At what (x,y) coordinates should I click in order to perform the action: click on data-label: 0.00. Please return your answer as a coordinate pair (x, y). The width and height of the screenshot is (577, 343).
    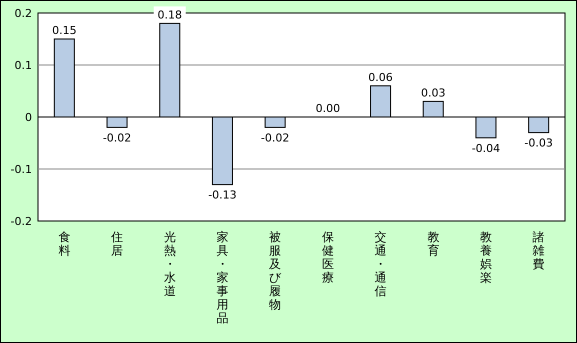
    Looking at the image, I should click on (328, 108).